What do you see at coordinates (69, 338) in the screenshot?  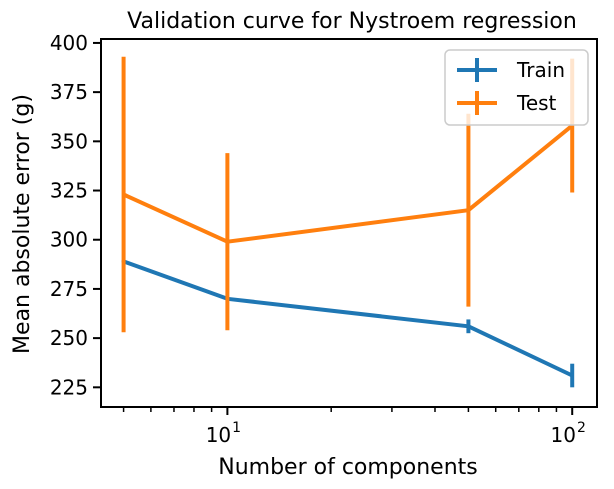 I see `y-tick-label: 250` at bounding box center [69, 338].